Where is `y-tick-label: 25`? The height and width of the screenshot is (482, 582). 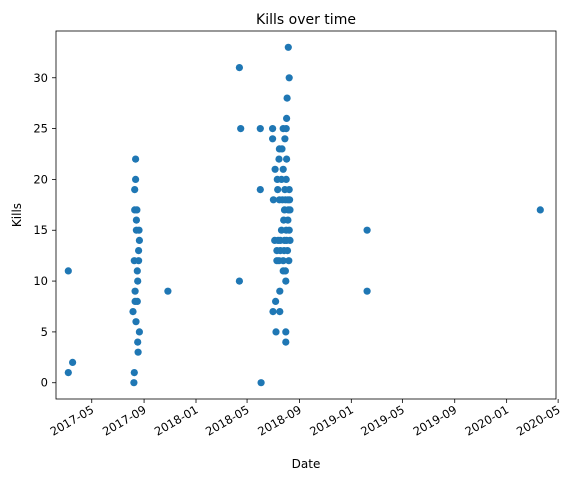 y-tick-label: 25 is located at coordinates (40, 129).